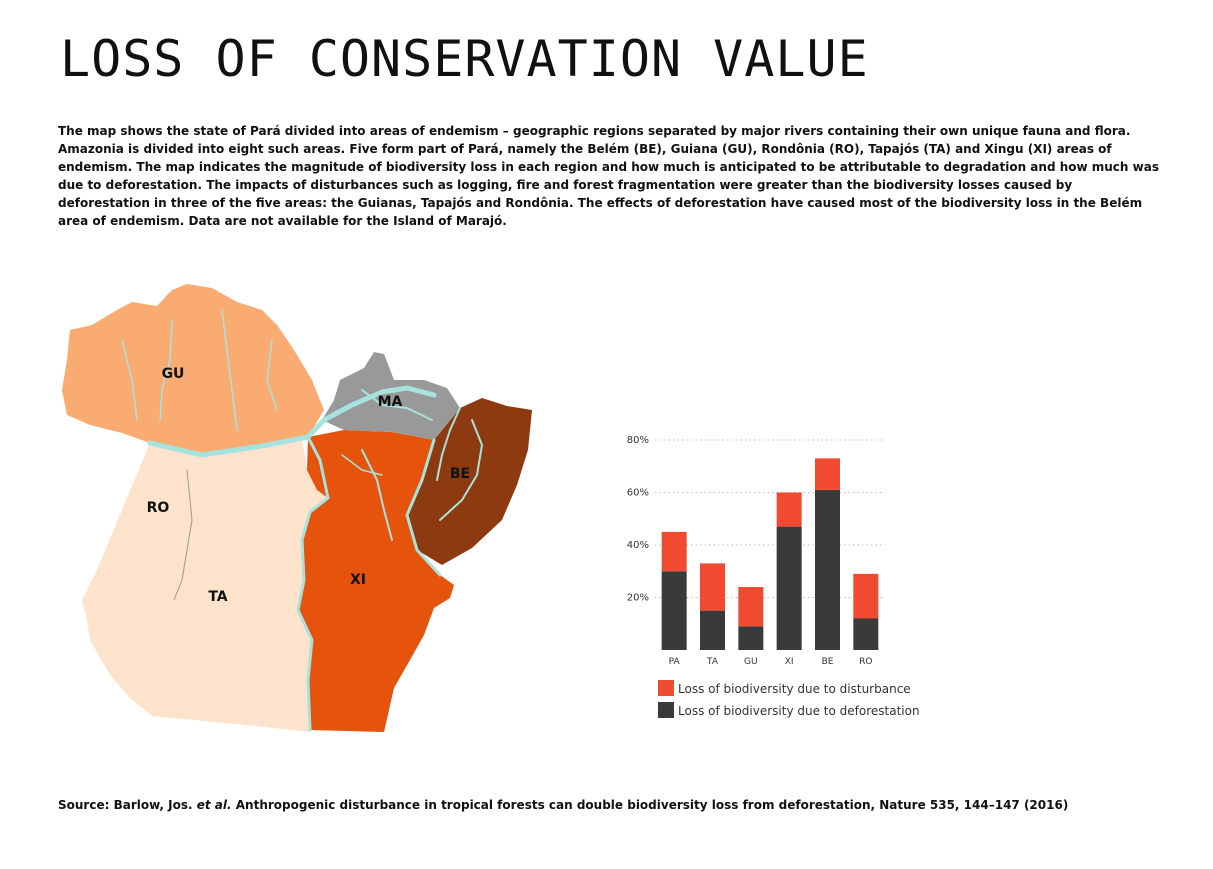 The image size is (1213, 869). Describe the element at coordinates (771, 662) in the screenshot. I see `chart-x-ticks: PA TA GU XI BE RO` at that location.